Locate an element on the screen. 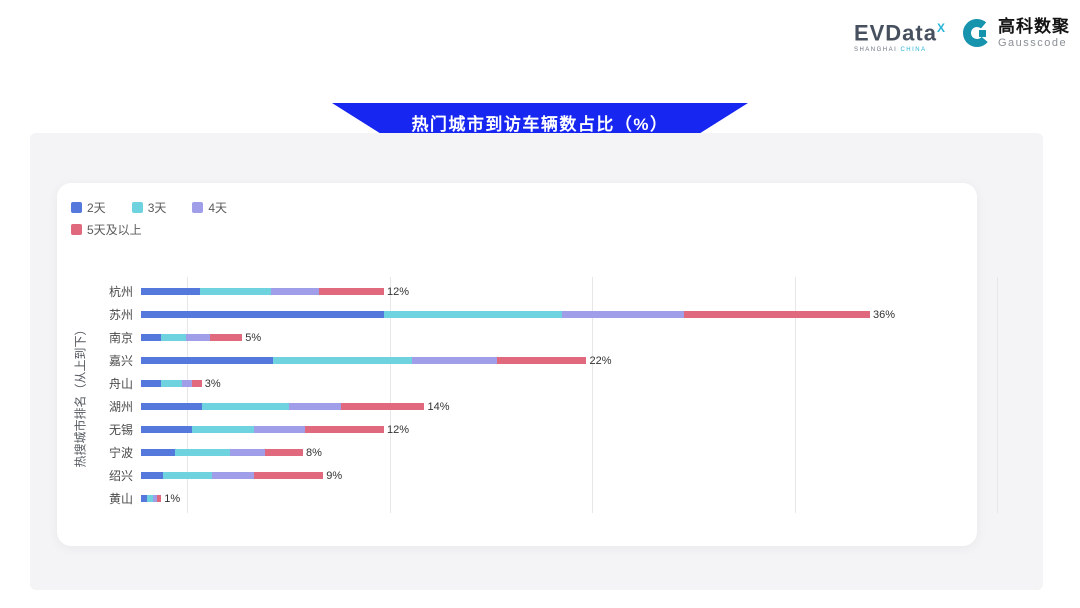  evdata-wordmark: EVDataX is located at coordinates (900, 33).